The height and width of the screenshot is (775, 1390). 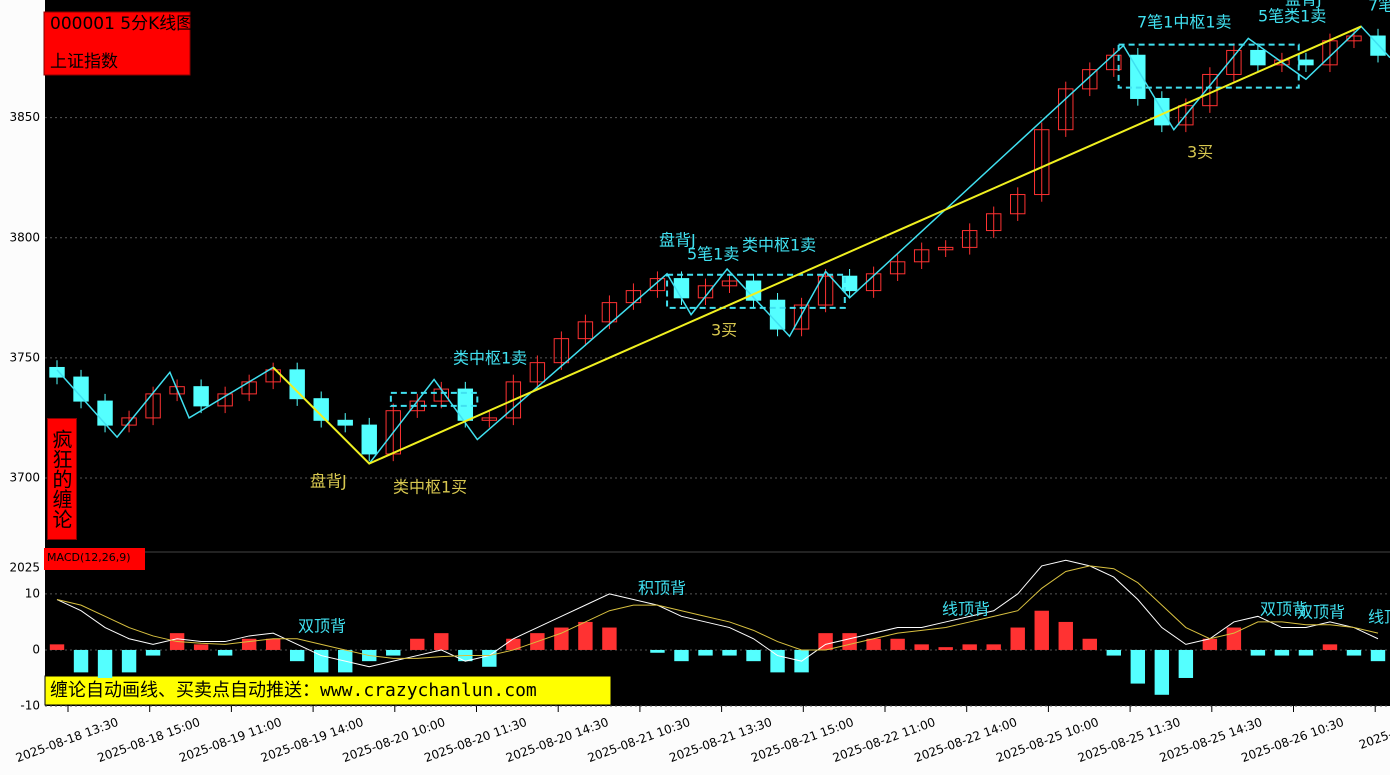 I want to click on title-box, so click(x=117, y=43).